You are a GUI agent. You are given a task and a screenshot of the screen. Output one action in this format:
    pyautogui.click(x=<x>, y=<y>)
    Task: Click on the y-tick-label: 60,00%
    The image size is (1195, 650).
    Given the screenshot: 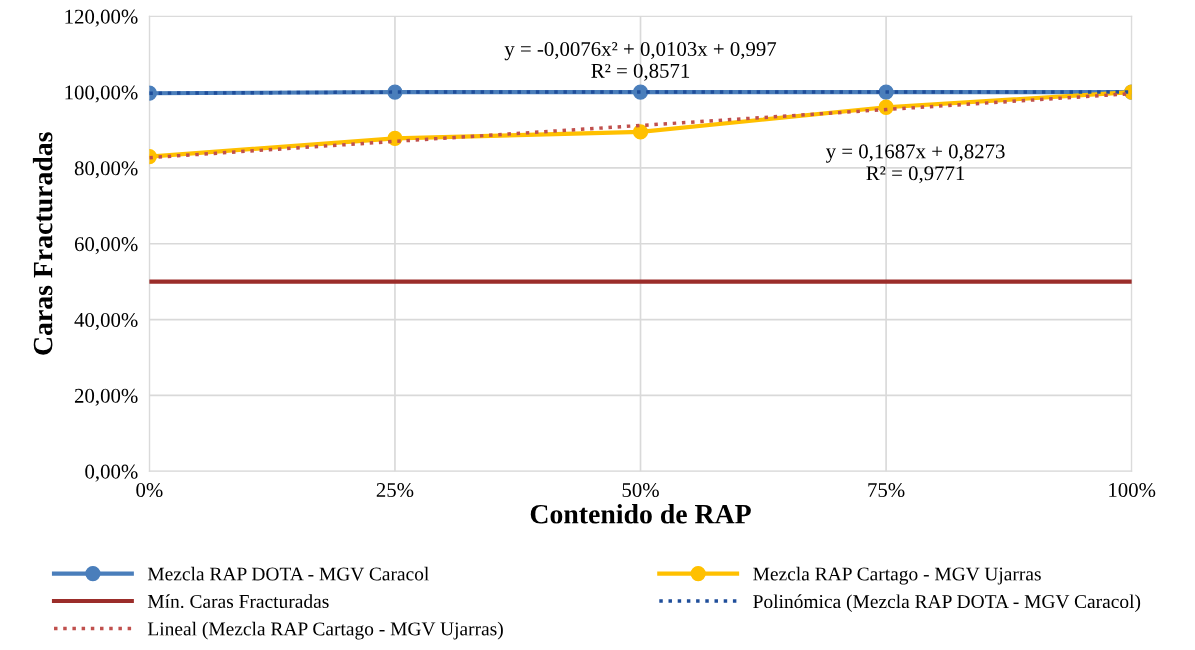 What is the action you would take?
    pyautogui.click(x=106, y=246)
    